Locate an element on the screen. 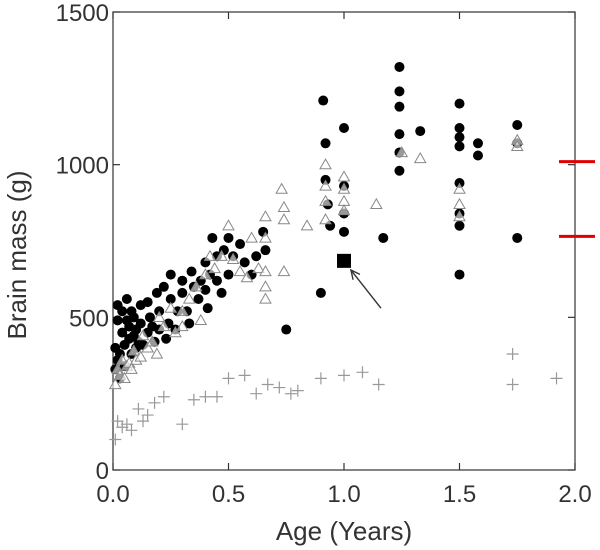 This screenshot has height=550, width=600. y-tick-label: 1500 is located at coordinates (82, 13).